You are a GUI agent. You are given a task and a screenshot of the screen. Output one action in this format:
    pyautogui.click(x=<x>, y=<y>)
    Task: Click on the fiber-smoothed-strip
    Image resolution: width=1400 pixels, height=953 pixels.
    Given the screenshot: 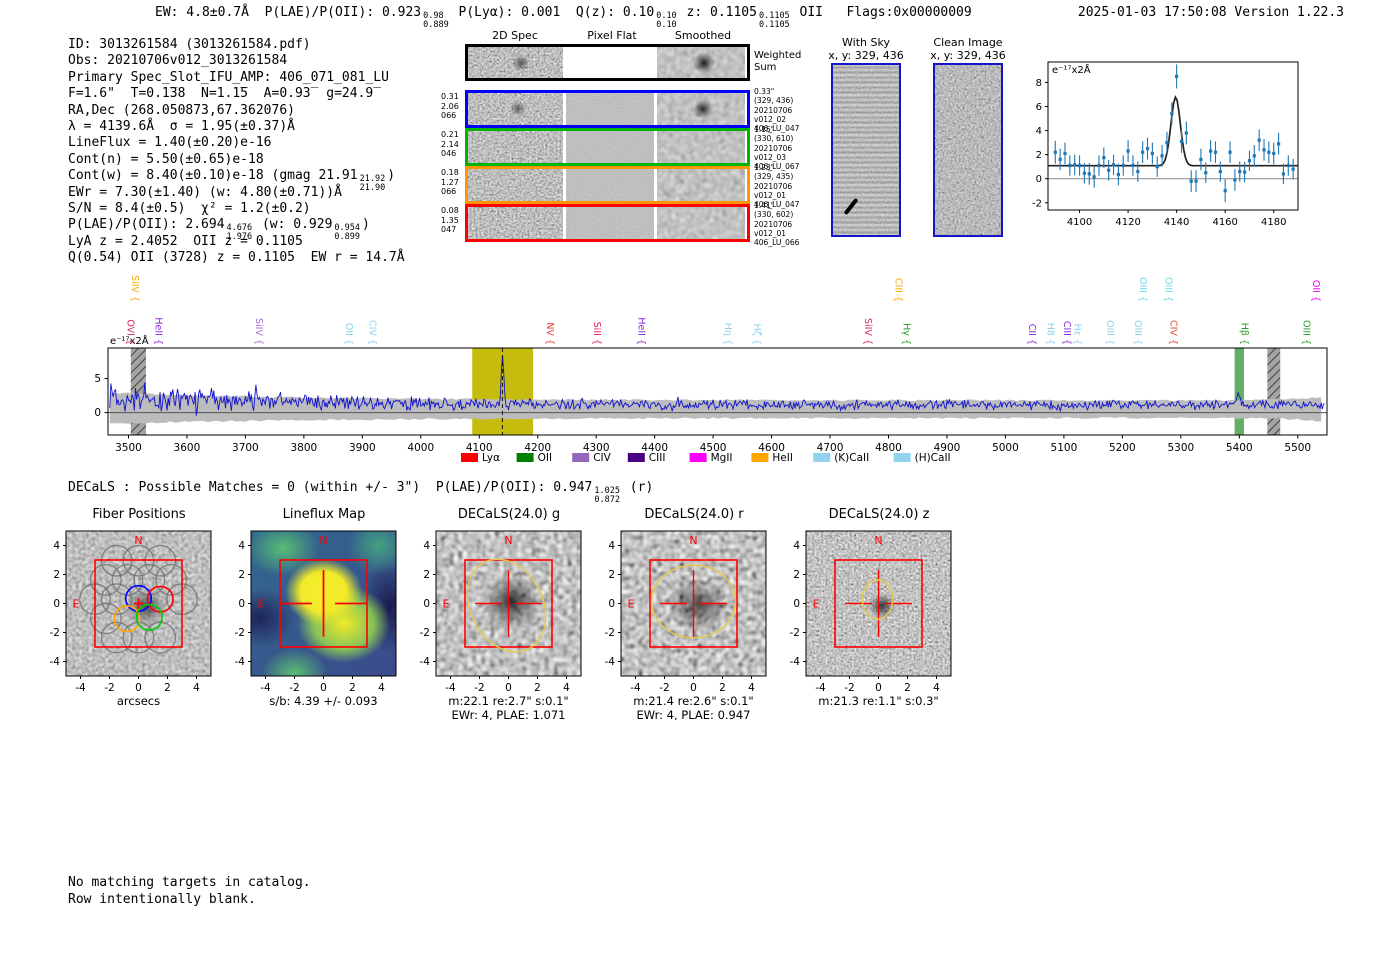 What is the action you would take?
    pyautogui.click(x=701, y=223)
    